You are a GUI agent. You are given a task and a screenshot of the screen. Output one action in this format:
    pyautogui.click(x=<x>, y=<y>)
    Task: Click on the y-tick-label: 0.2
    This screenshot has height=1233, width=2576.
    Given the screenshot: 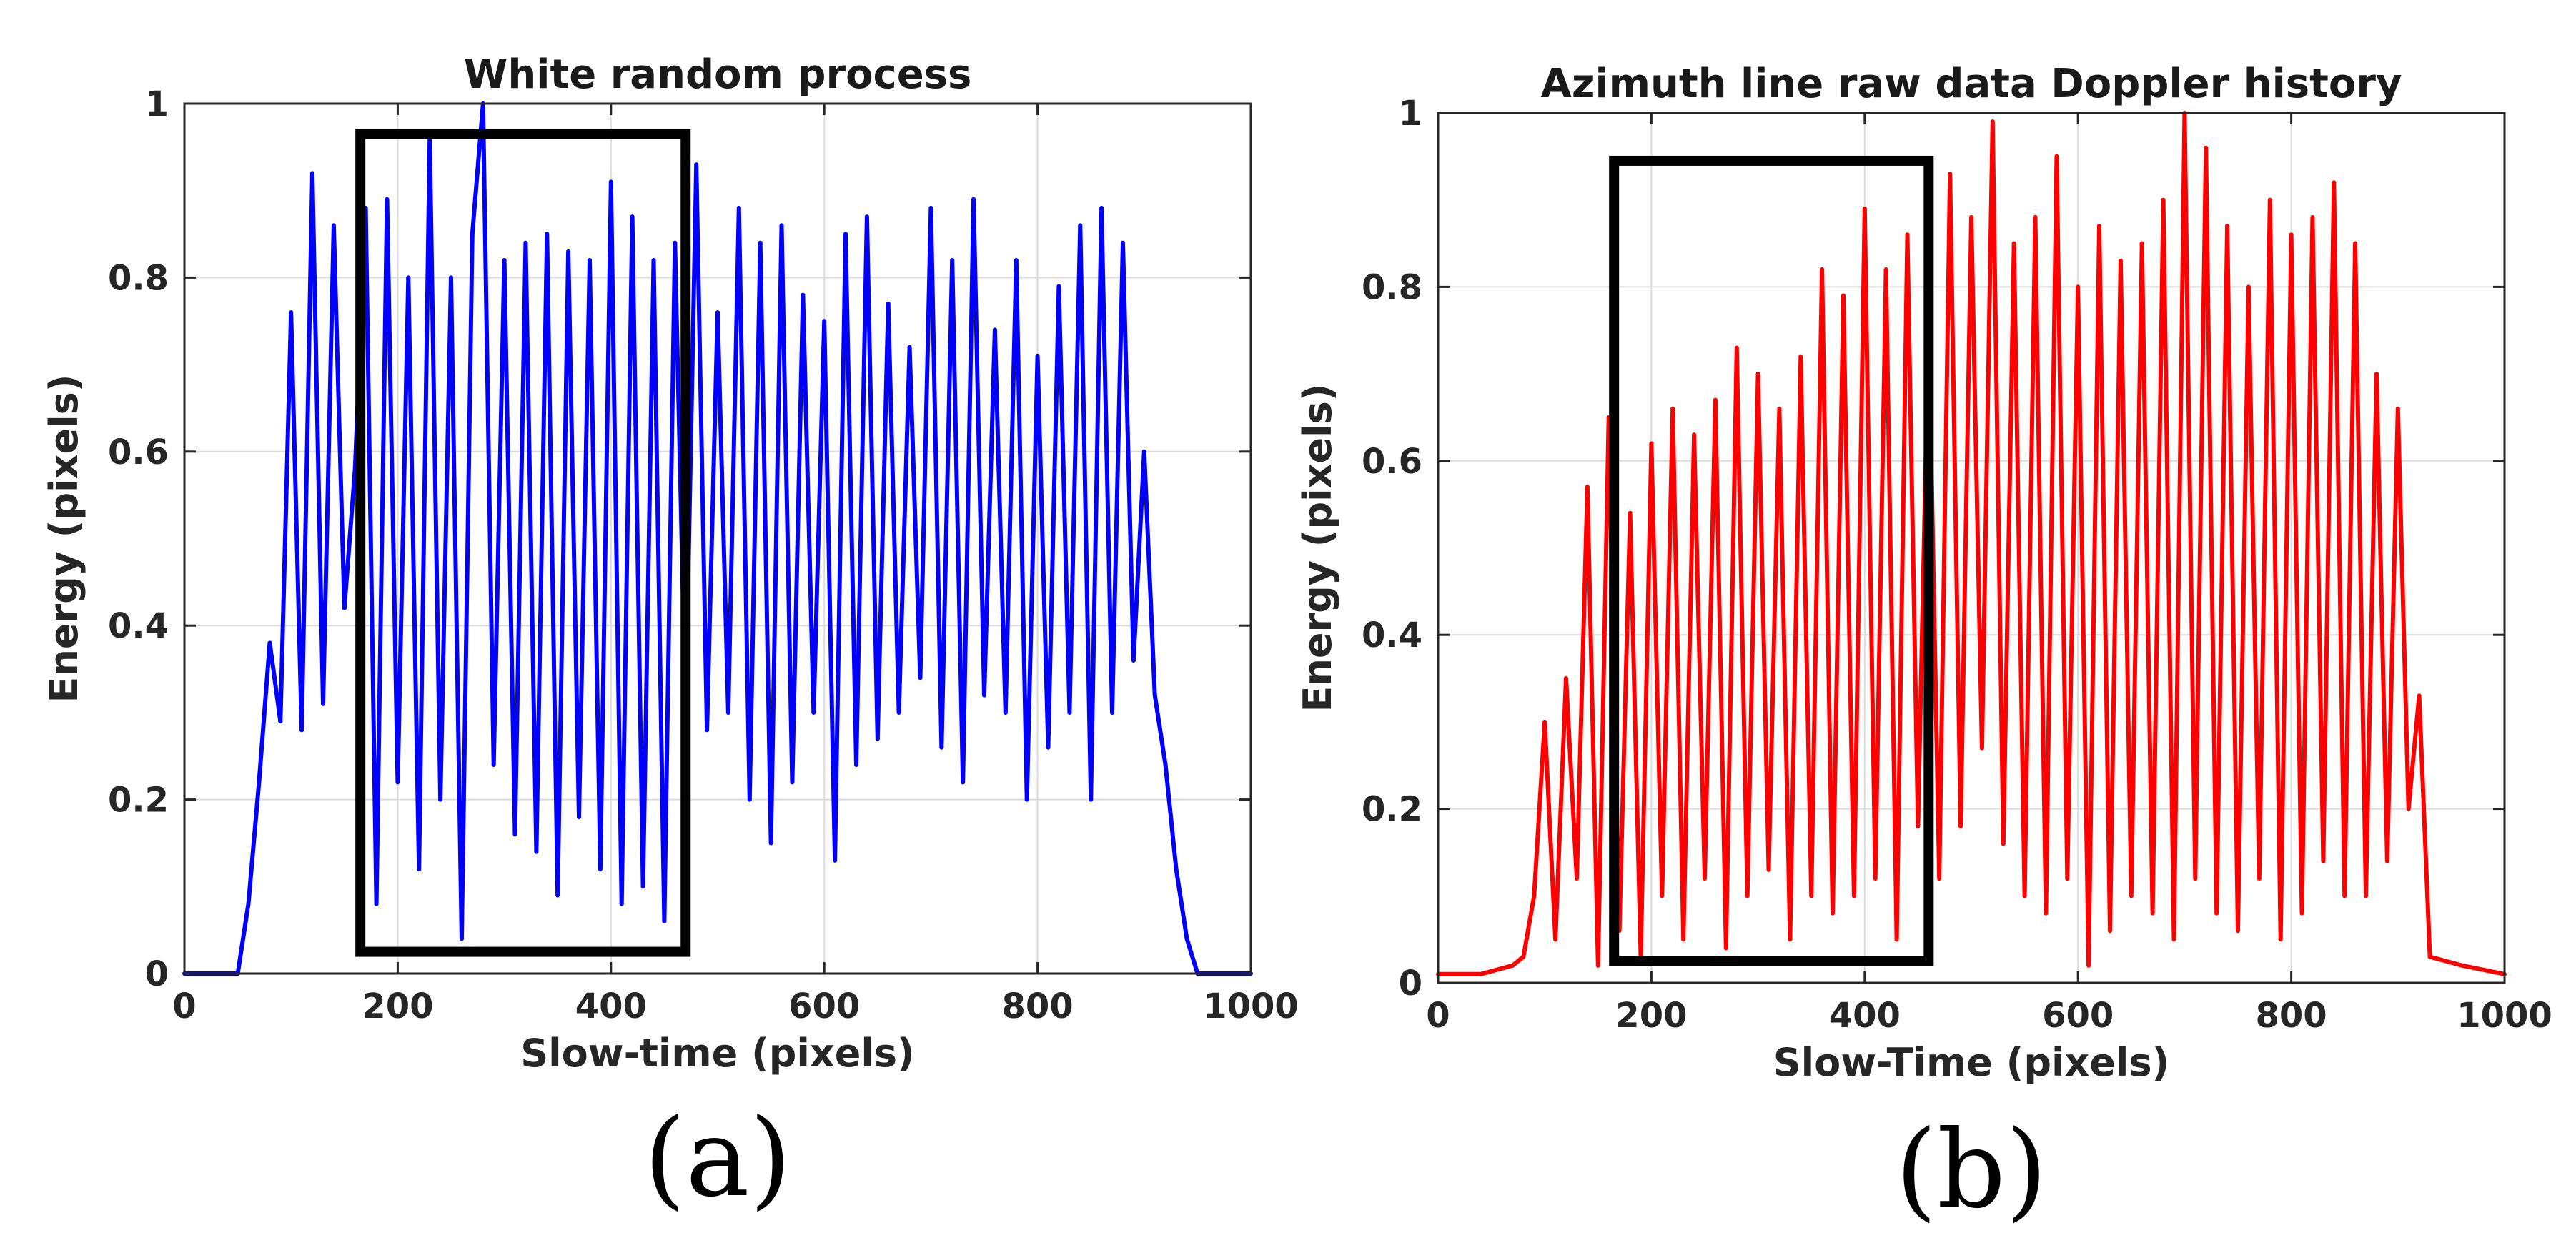 What is the action you would take?
    pyautogui.click(x=1392, y=810)
    